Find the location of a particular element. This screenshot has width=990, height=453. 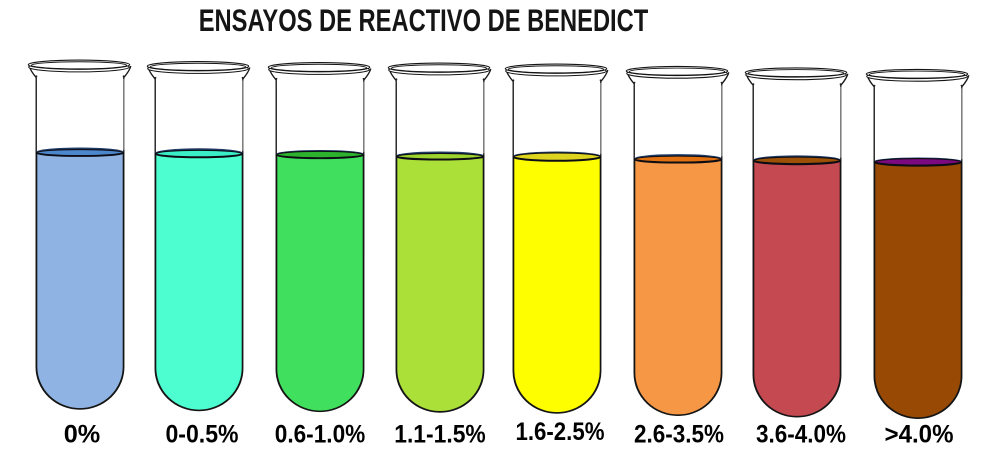

svg-text: >4.0% is located at coordinates (919, 434).